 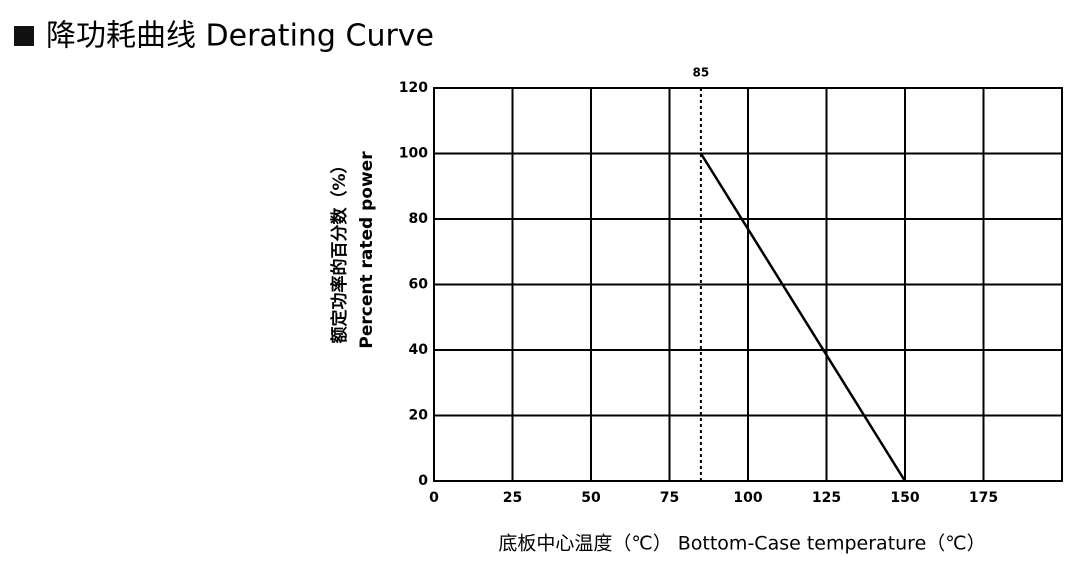 I want to click on x-tick-label: 50, so click(x=591, y=498).